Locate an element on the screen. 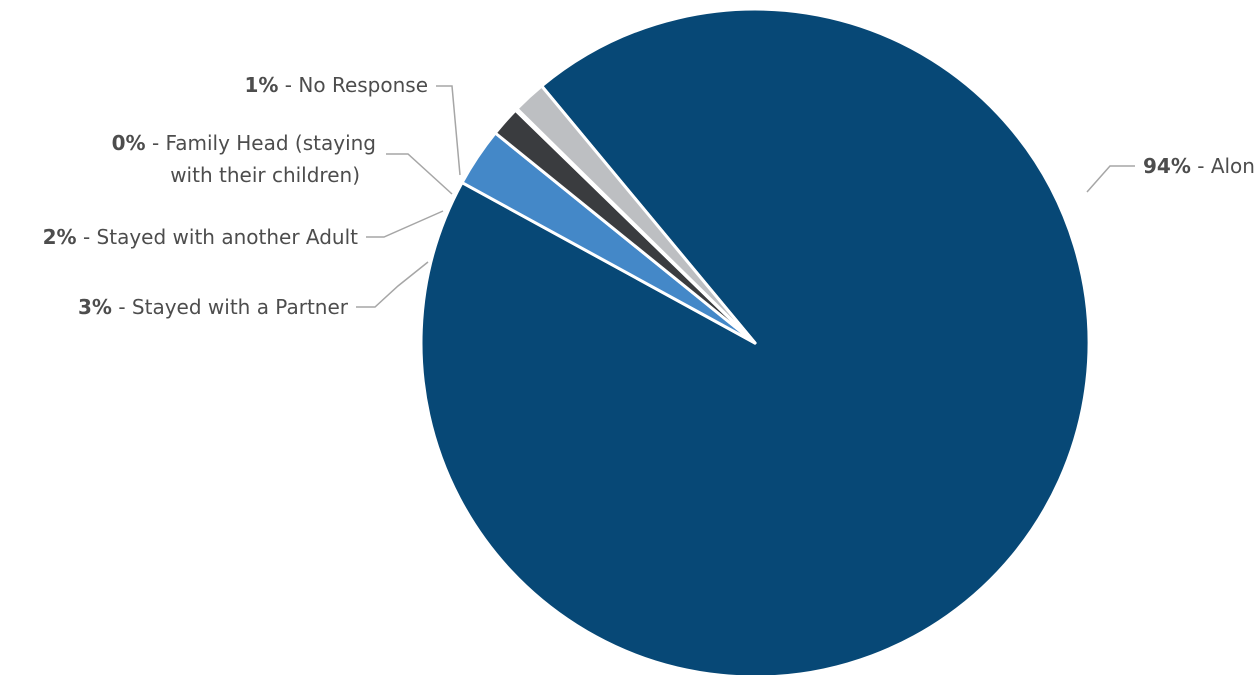  leader-line-alone is located at coordinates (1110, 179).